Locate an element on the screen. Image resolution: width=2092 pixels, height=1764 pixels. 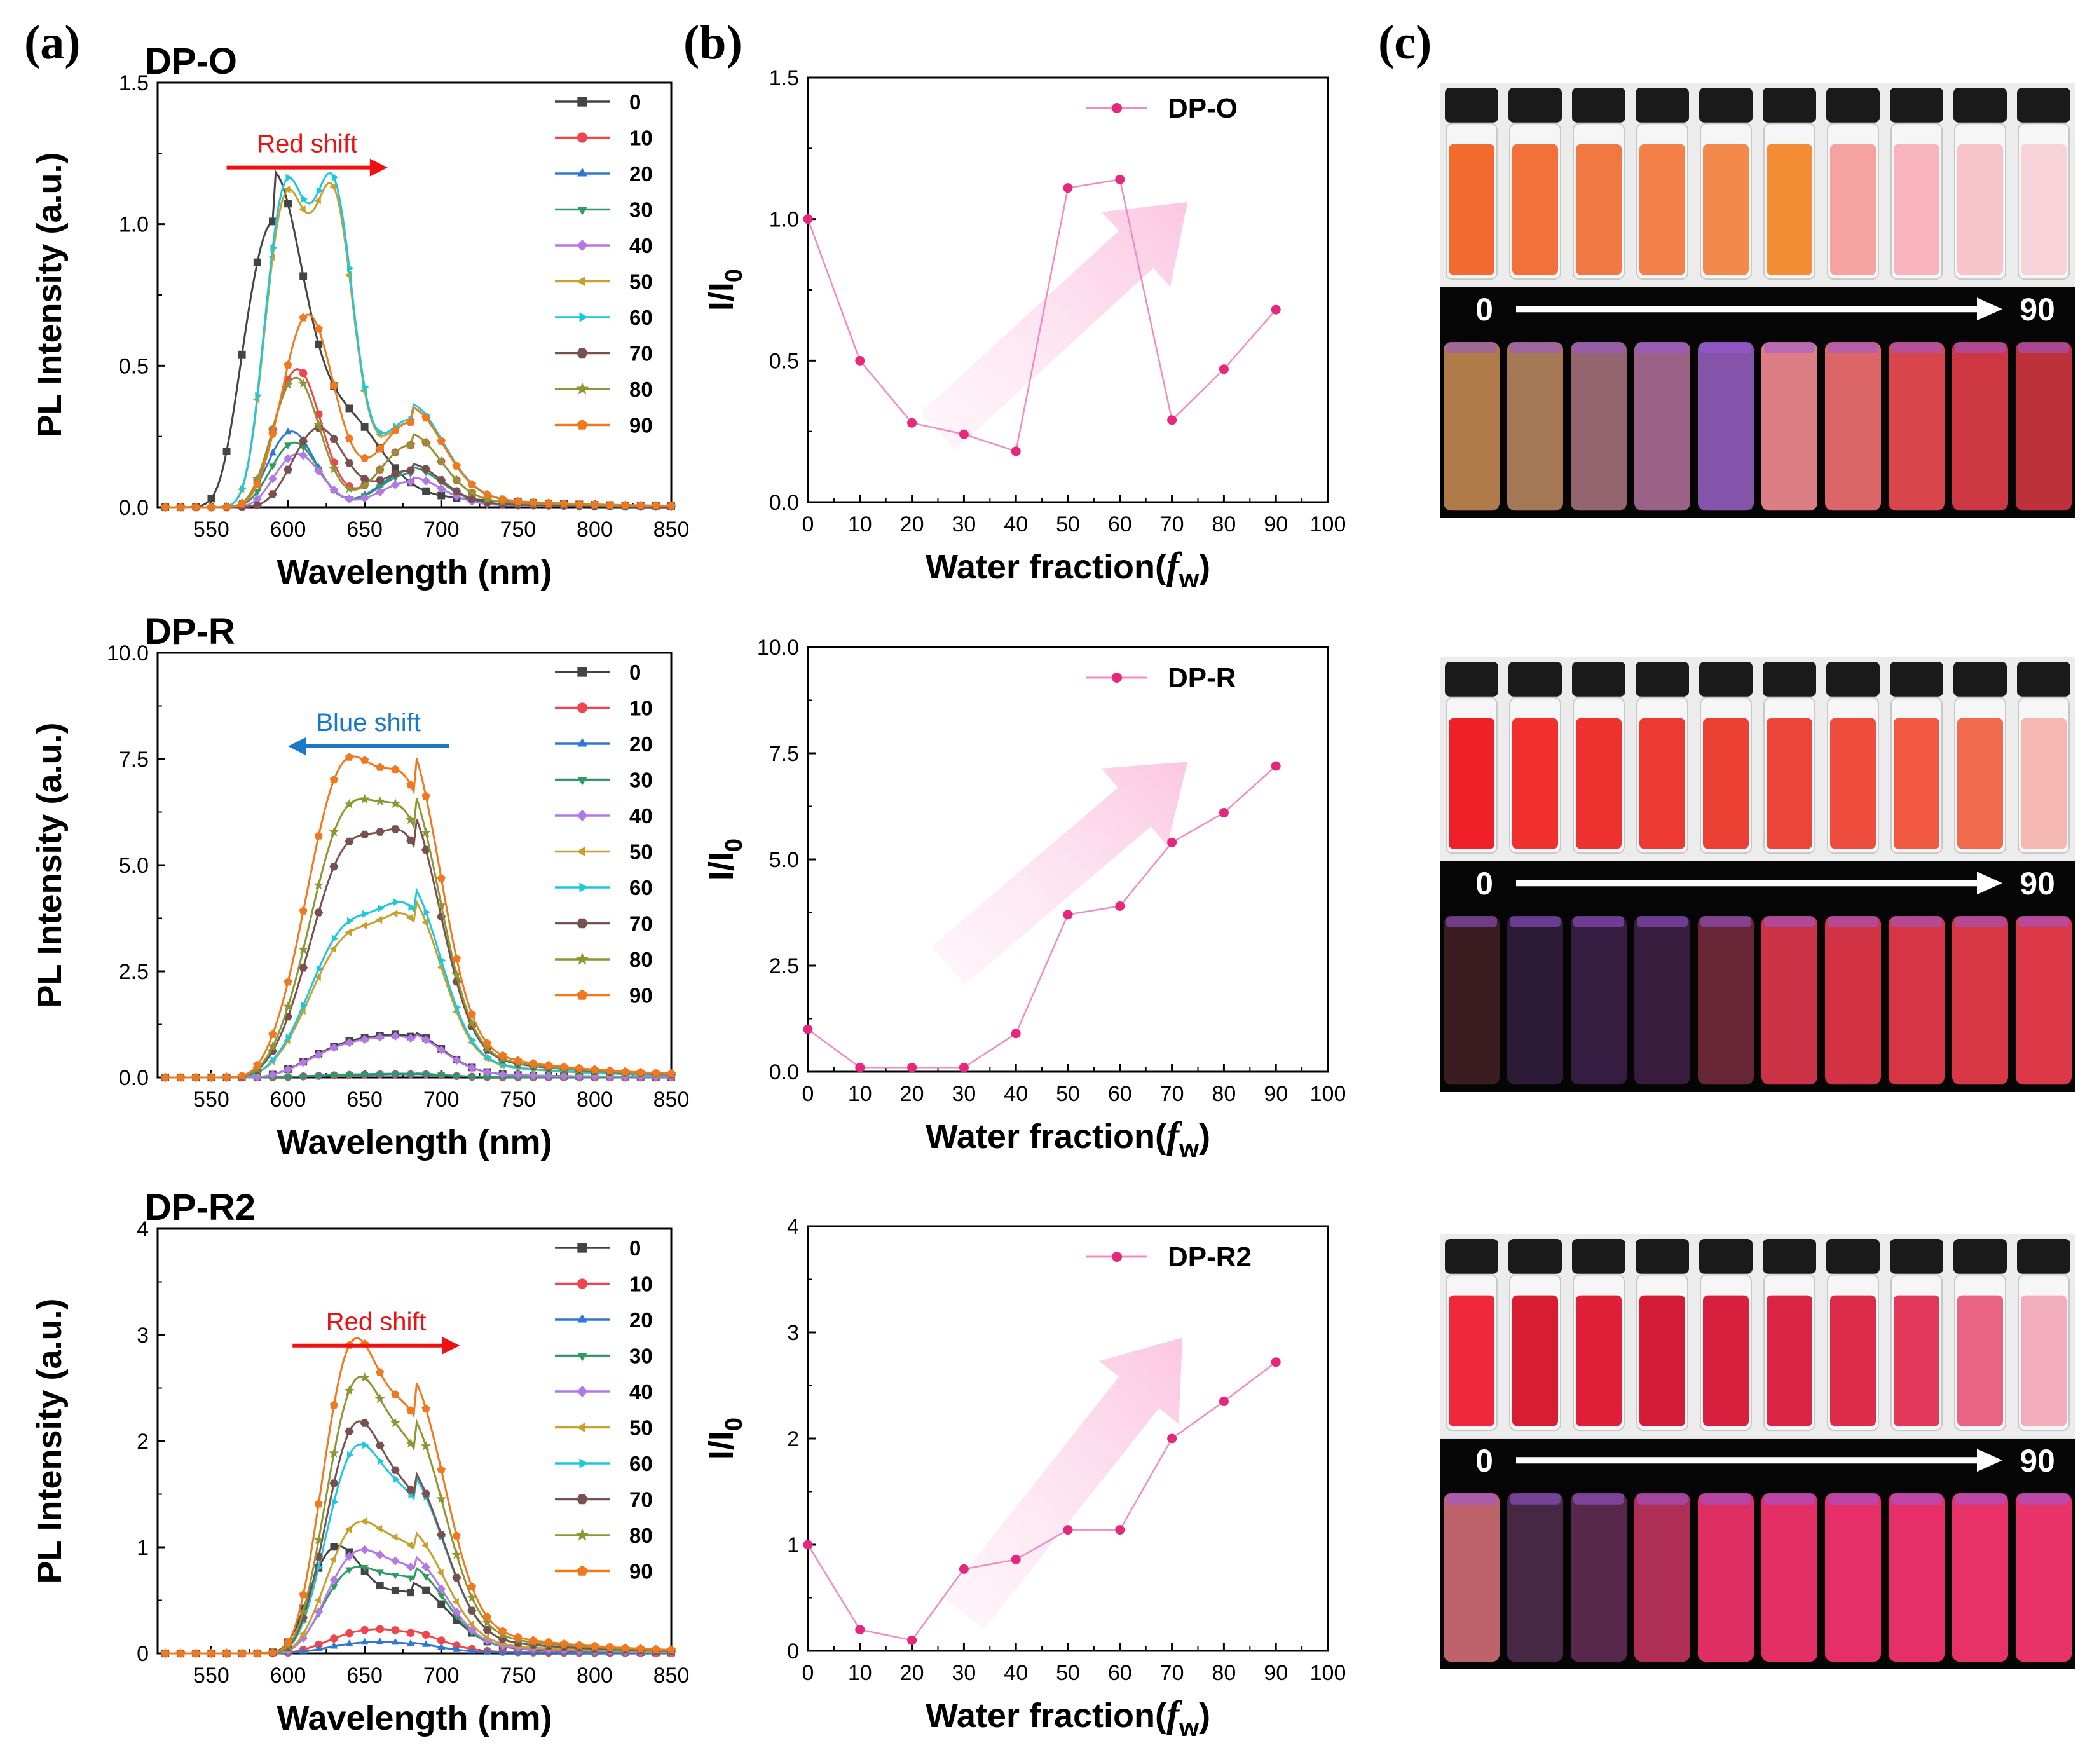
ratio-line is located at coordinates (1042, 917).